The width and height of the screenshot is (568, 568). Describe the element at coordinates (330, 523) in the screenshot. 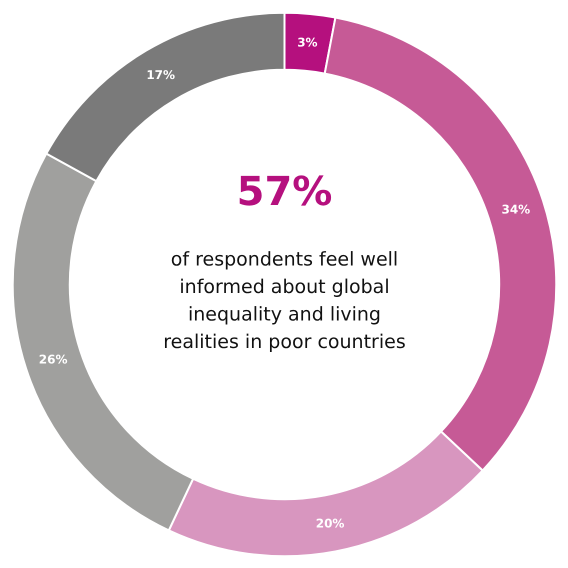

I see `data-label: 20%` at that location.